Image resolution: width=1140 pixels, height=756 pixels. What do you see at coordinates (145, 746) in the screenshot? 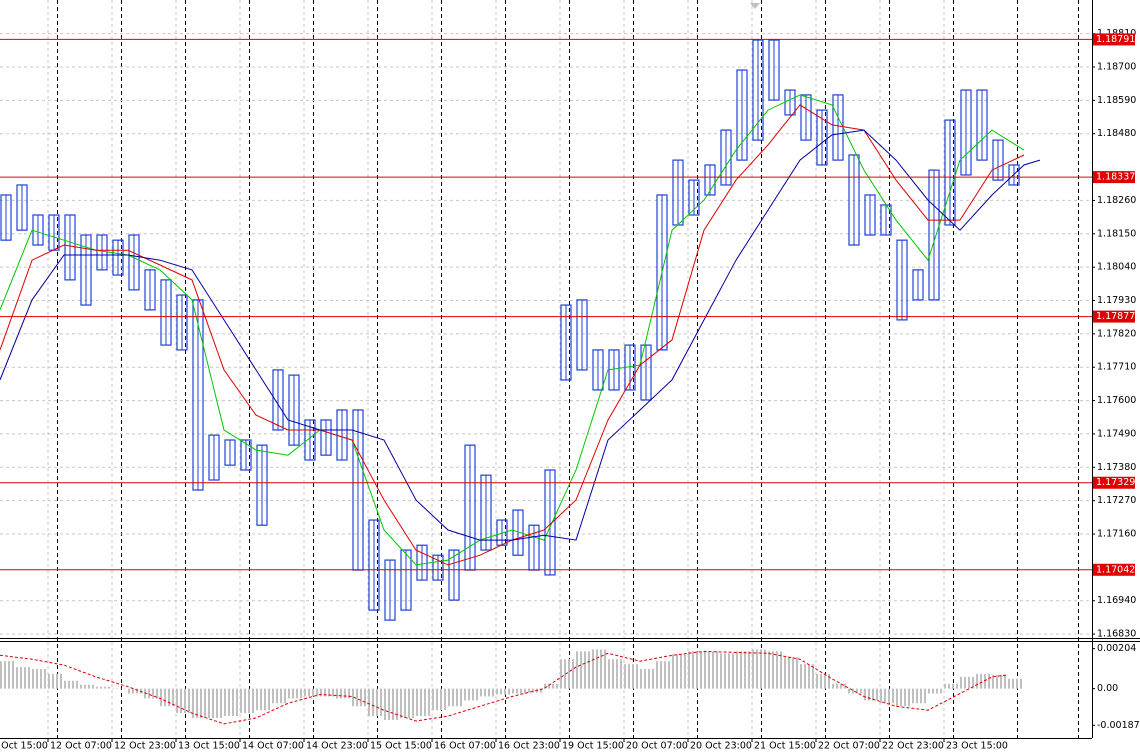
I see `x-tick-label: 12 Oct 23:00` at bounding box center [145, 746].